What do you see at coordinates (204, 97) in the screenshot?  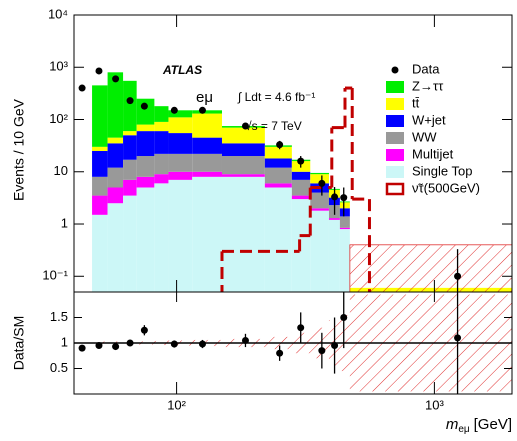 I see `channel-label: eμ` at bounding box center [204, 97].